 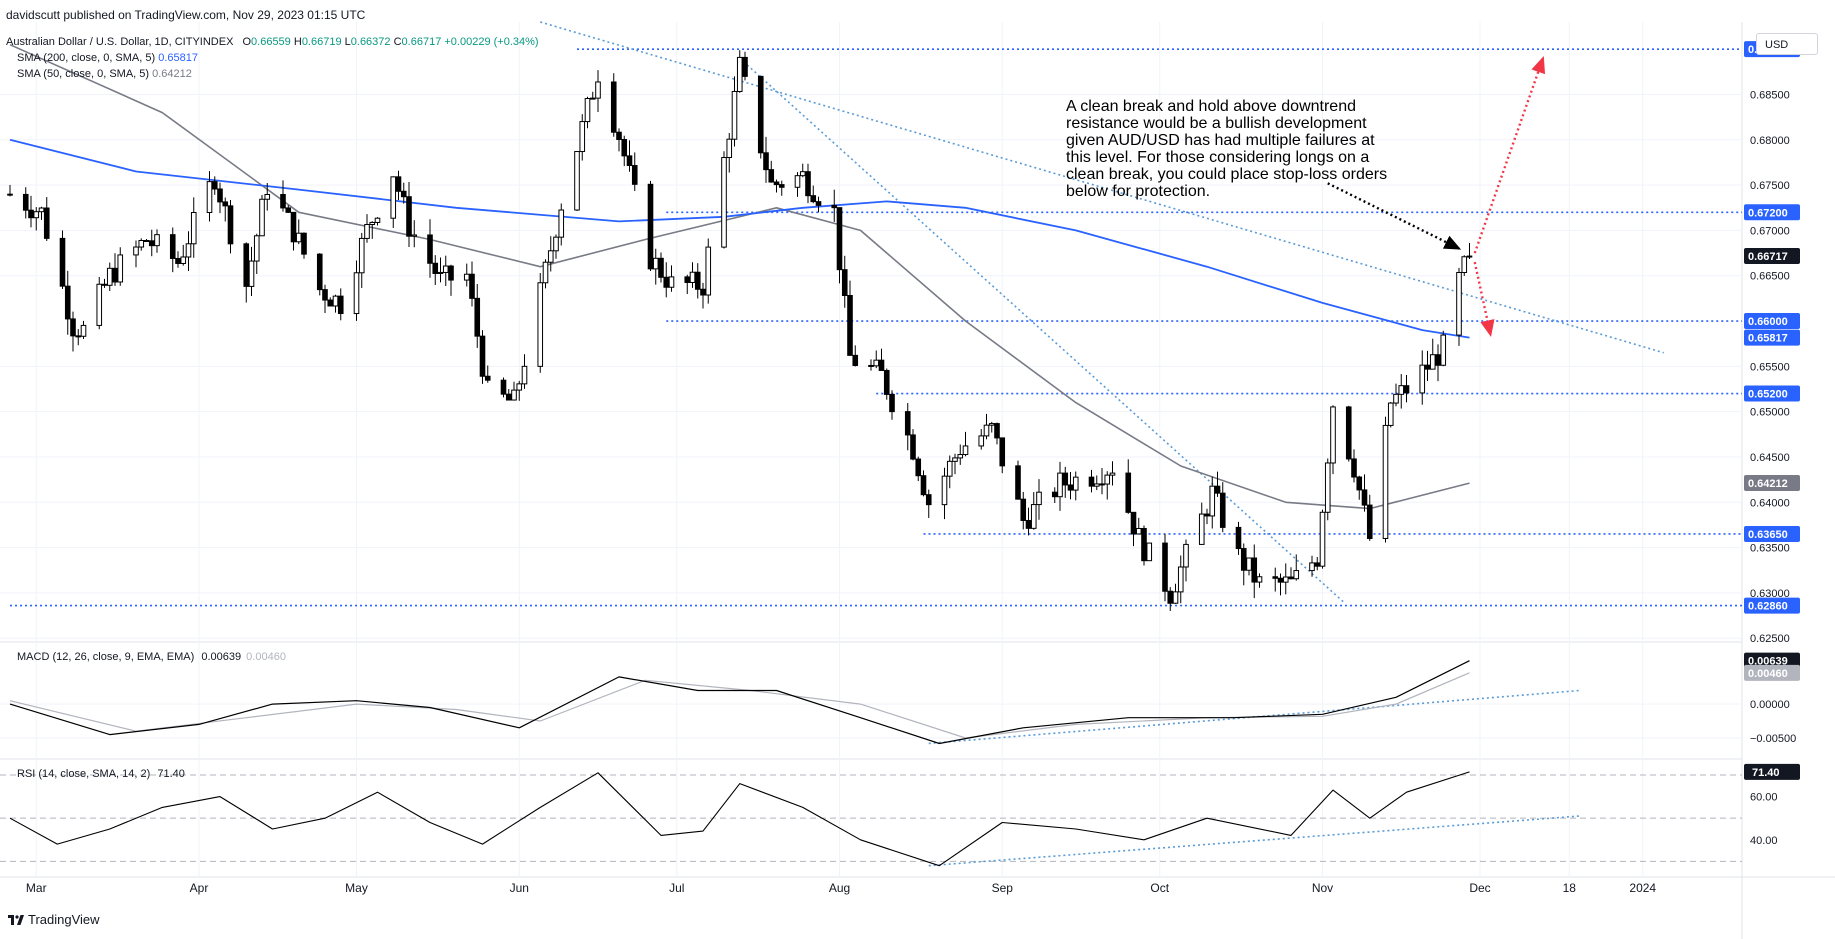 I want to click on macd-value-badge, so click(x=1772, y=672).